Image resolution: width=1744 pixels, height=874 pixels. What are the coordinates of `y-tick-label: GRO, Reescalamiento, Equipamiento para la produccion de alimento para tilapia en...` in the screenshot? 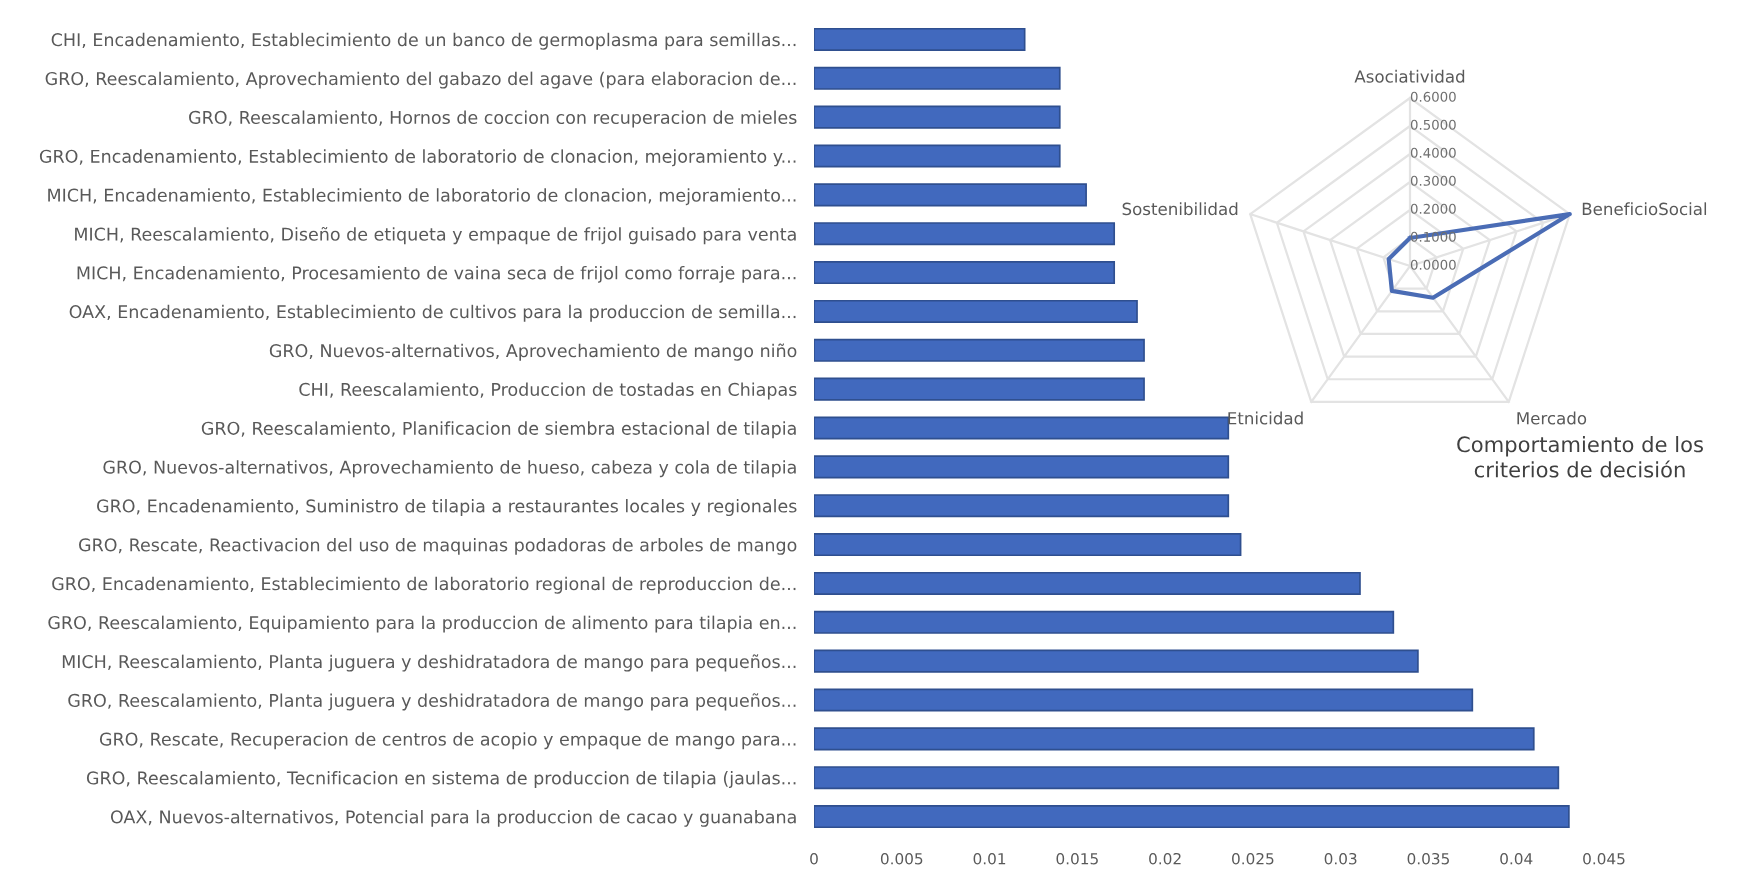 It's located at (422, 624).